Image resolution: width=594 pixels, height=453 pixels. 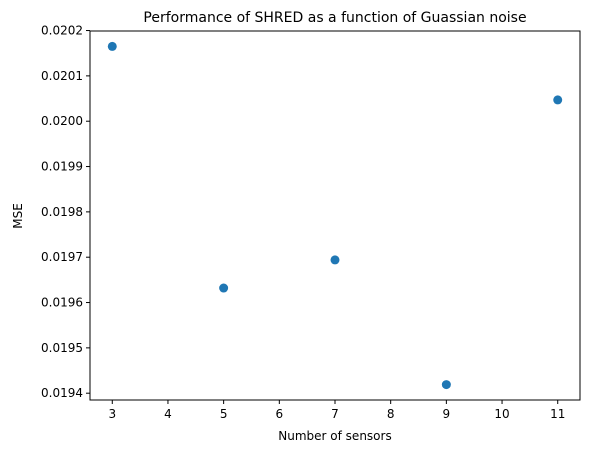 I want to click on x-tick-label: 11, so click(x=557, y=414).